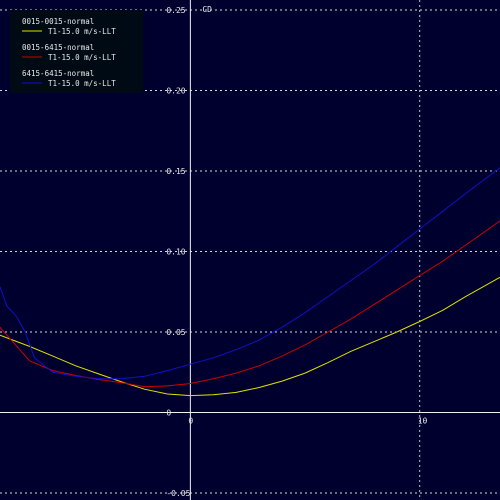 Image resolution: width=500 pixels, height=500 pixels. I want to click on y-tick-label: 0.25, so click(175, 10).